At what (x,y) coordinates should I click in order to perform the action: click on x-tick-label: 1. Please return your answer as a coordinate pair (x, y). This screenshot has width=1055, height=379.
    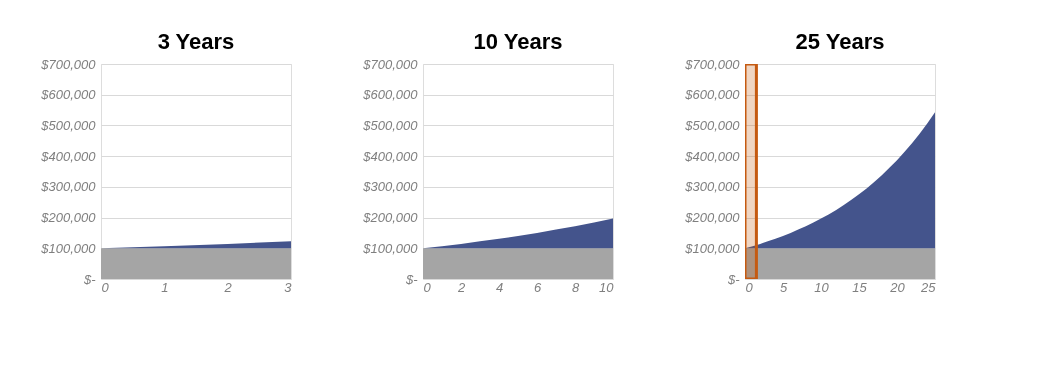
    Looking at the image, I should click on (165, 287).